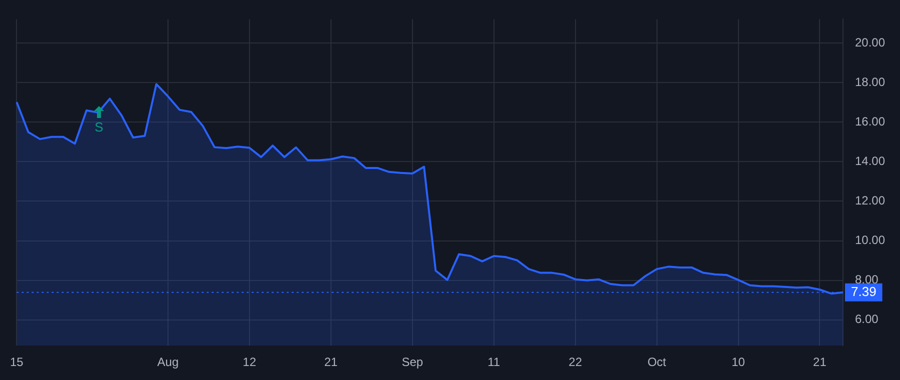  What do you see at coordinates (870, 240) in the screenshot?
I see `y-tick-label: 10.00` at bounding box center [870, 240].